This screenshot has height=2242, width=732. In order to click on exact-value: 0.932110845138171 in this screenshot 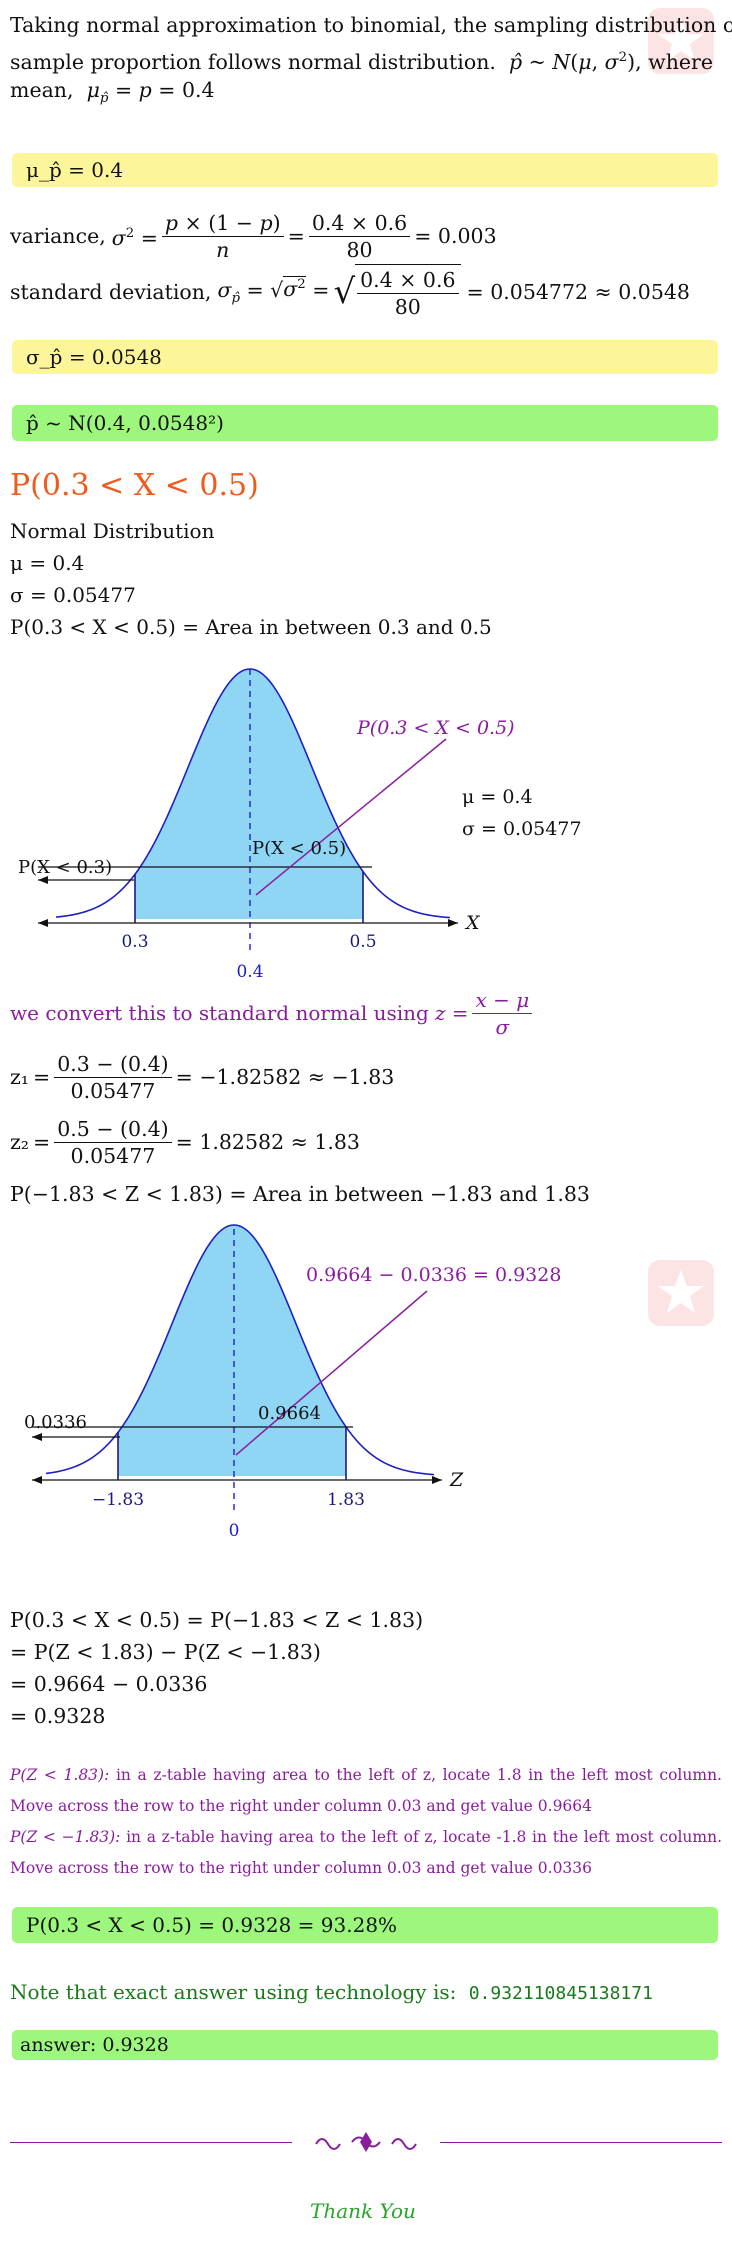, I will do `click(560, 1993)`.